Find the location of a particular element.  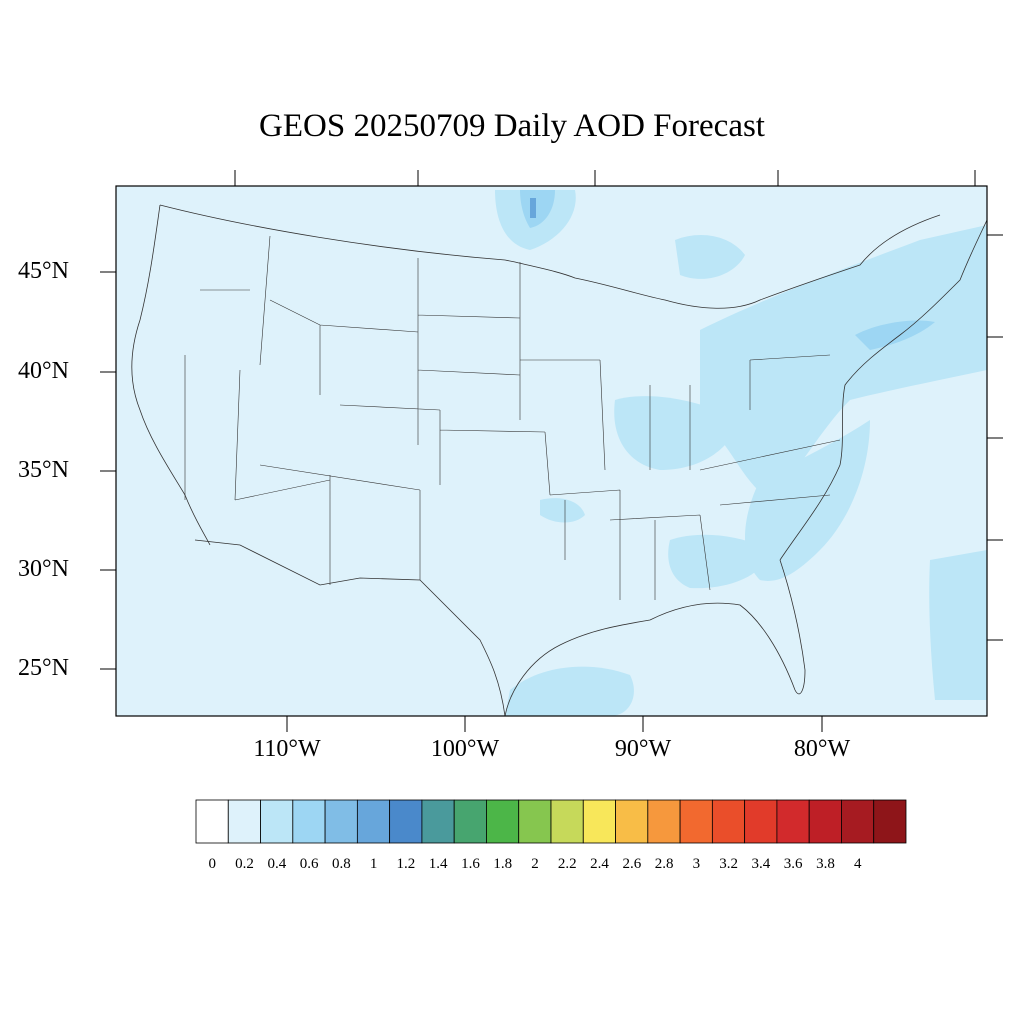

colorbar-label: 1.6 is located at coordinates (470, 864).